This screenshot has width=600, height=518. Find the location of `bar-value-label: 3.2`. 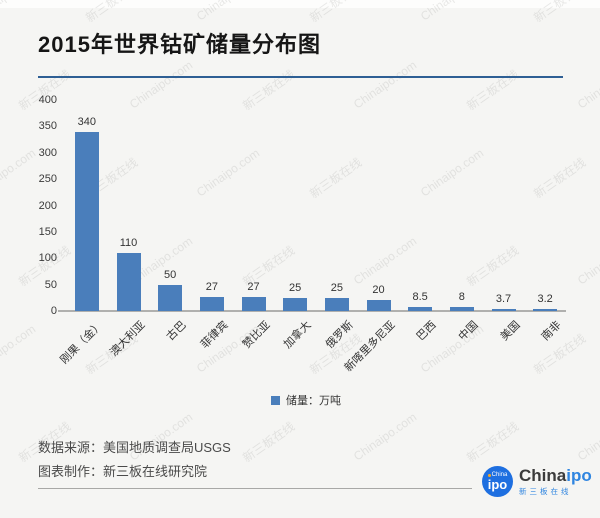

bar-value-label: 3.2 is located at coordinates (545, 299).